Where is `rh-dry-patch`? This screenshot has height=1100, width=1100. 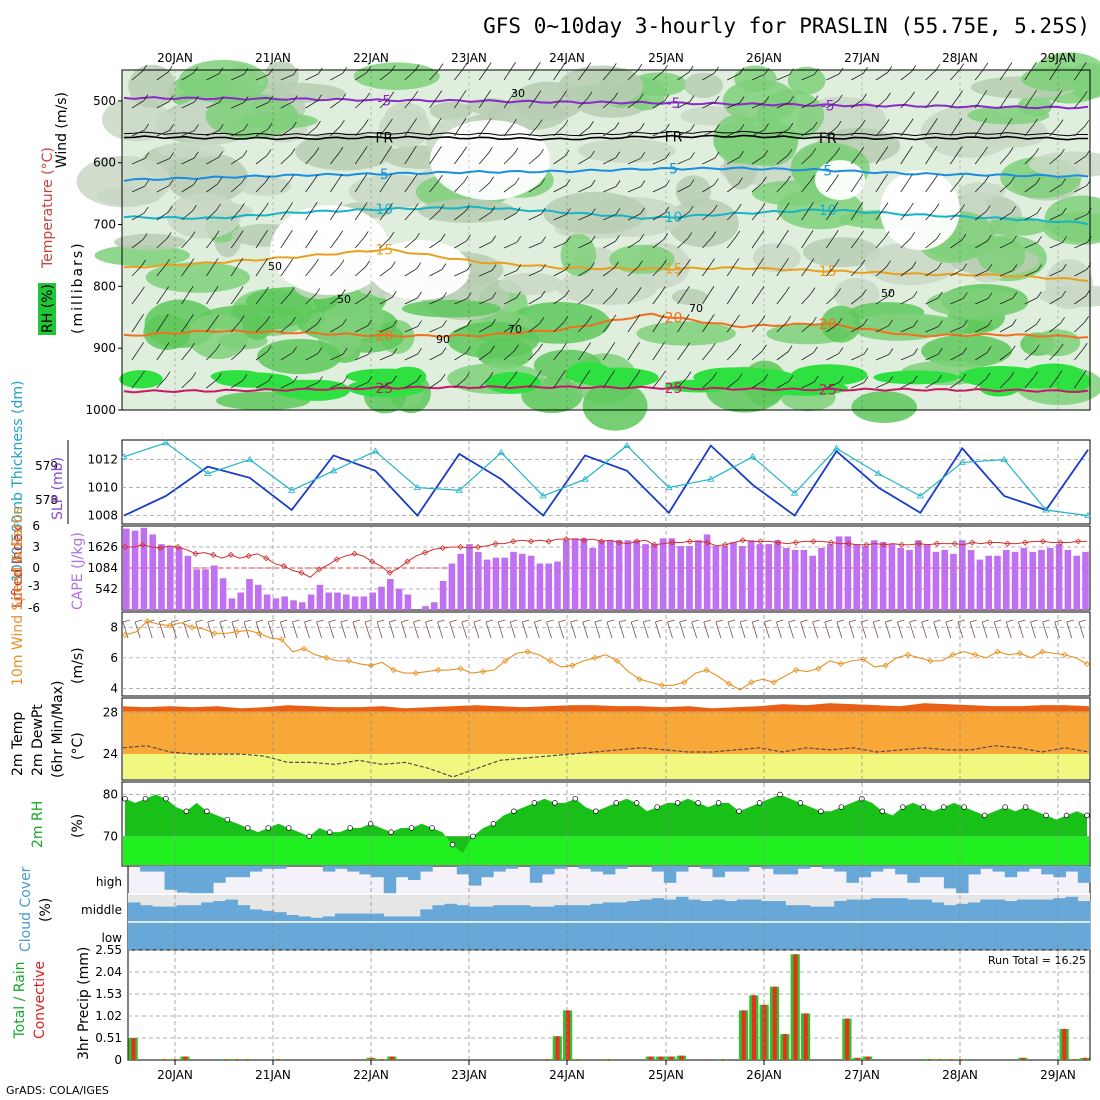 rh-dry-patch is located at coordinates (420, 270).